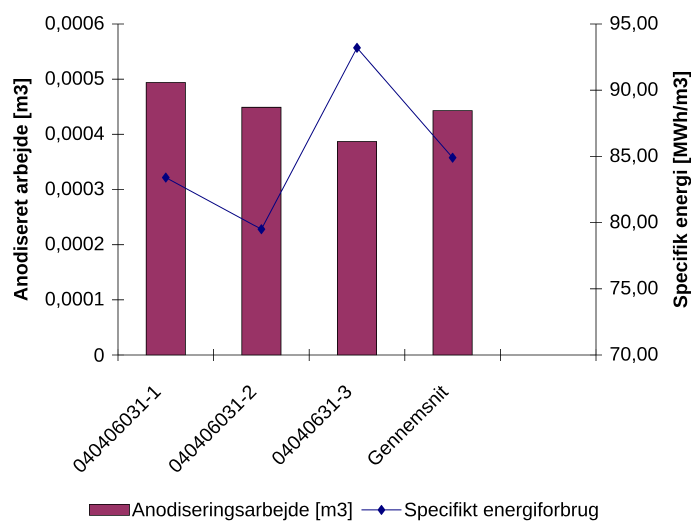 The height and width of the screenshot is (521, 691). Describe the element at coordinates (75, 24) in the screenshot. I see `y-tick-label: 0,0006` at that location.